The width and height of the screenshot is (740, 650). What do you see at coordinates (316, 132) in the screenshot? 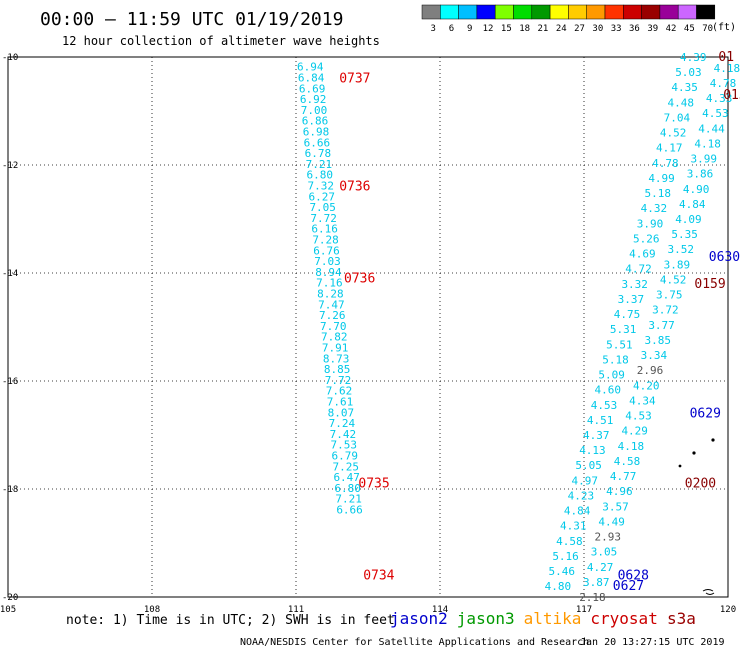
I see `swh-label: 6.98` at bounding box center [316, 132].